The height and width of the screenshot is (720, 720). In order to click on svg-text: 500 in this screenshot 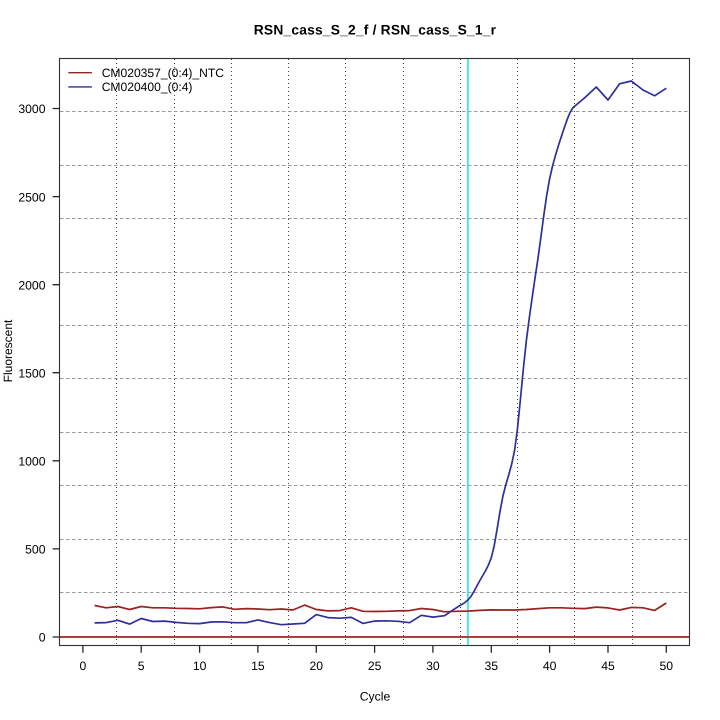, I will do `click(35, 550)`.